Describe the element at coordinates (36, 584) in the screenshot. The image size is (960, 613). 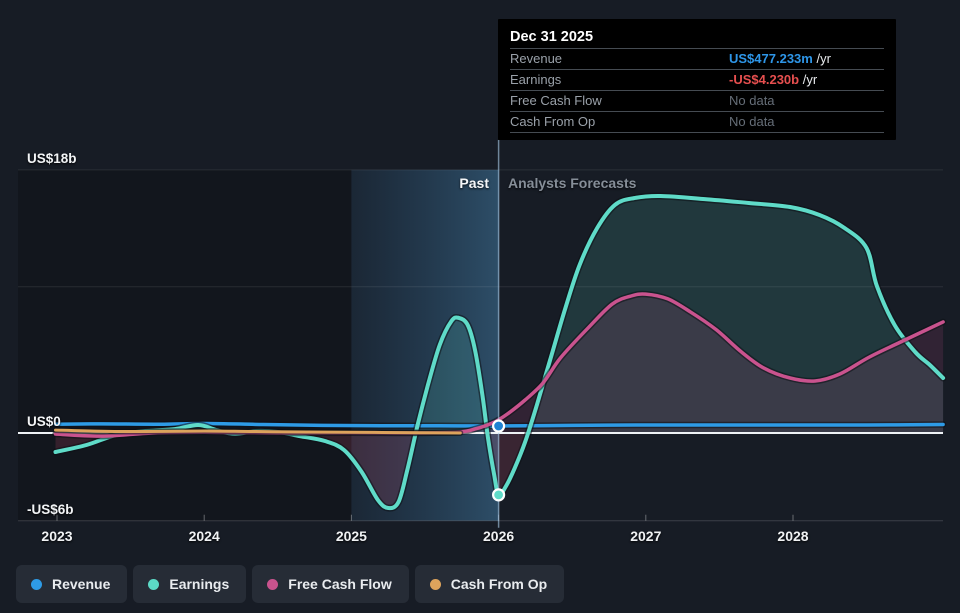
I see `revenue-dot-icon` at that location.